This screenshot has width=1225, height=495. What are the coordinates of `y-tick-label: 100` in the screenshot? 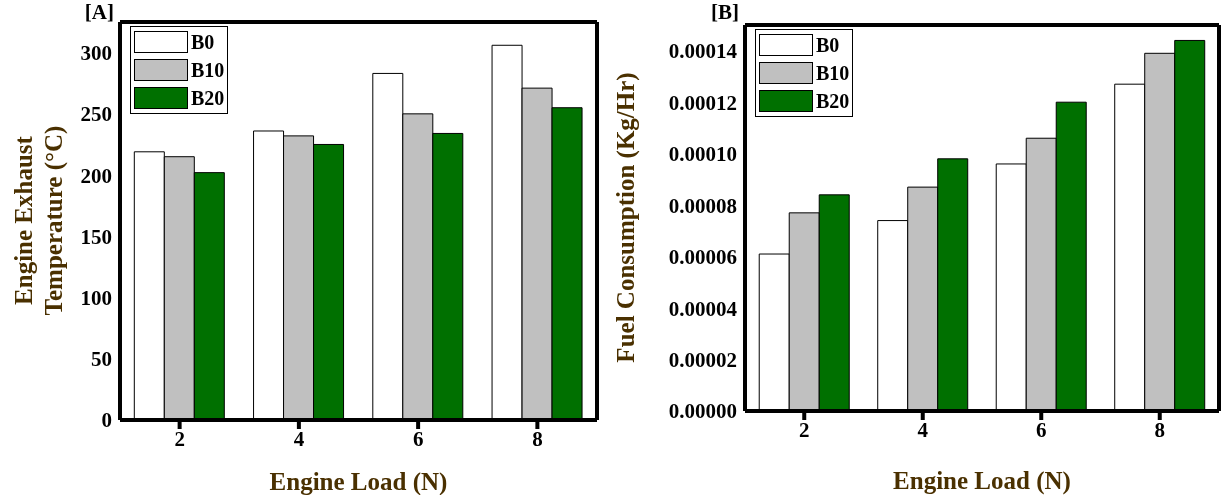 It's located at (96, 297).